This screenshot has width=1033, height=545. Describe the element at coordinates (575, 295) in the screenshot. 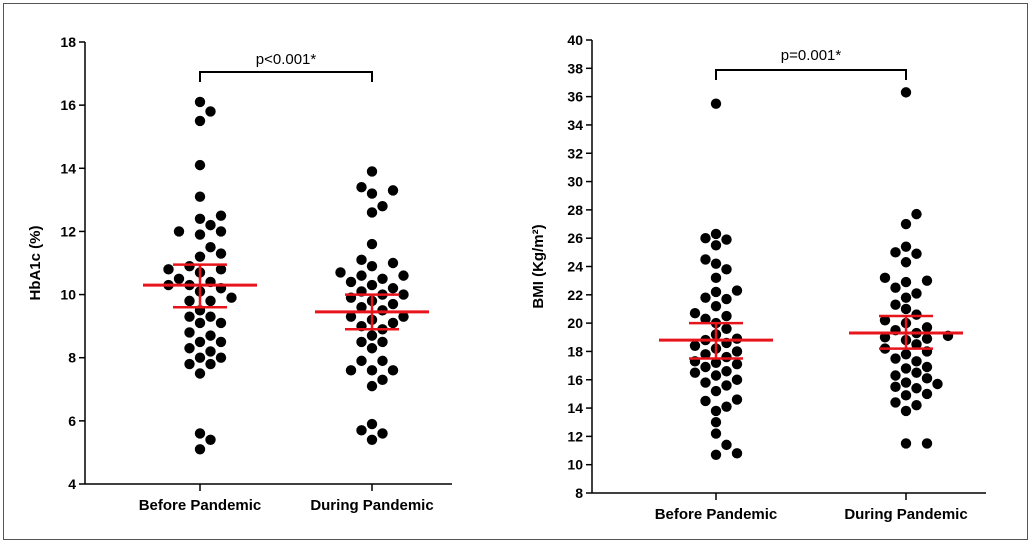

I see `y-tick-label: 22` at that location.